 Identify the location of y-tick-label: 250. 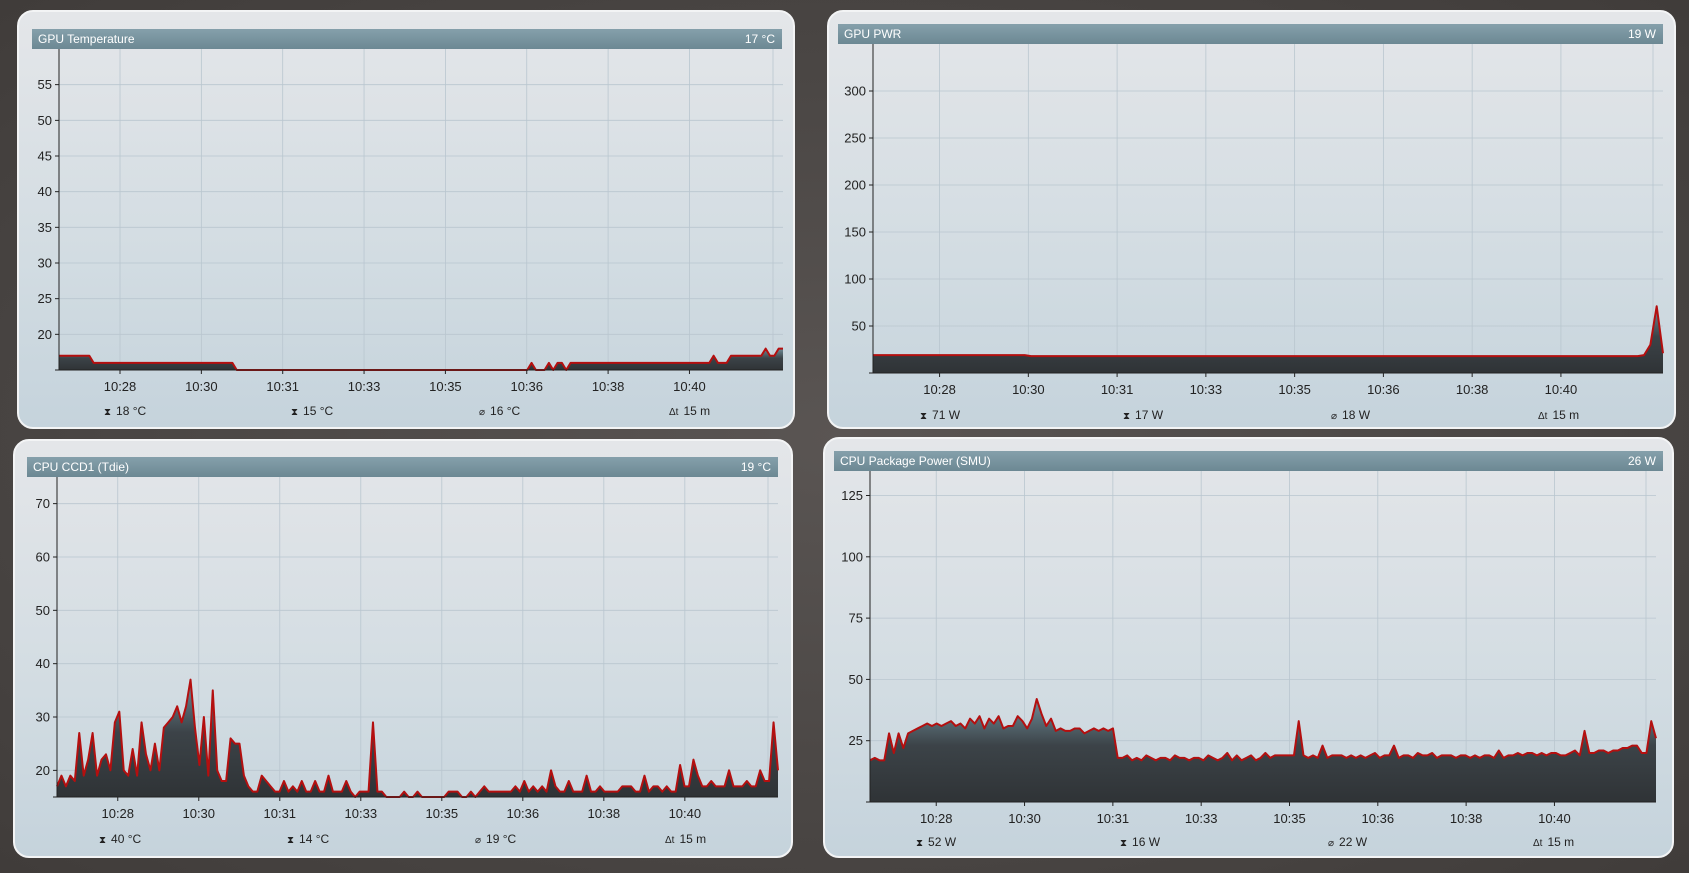
(855, 138).